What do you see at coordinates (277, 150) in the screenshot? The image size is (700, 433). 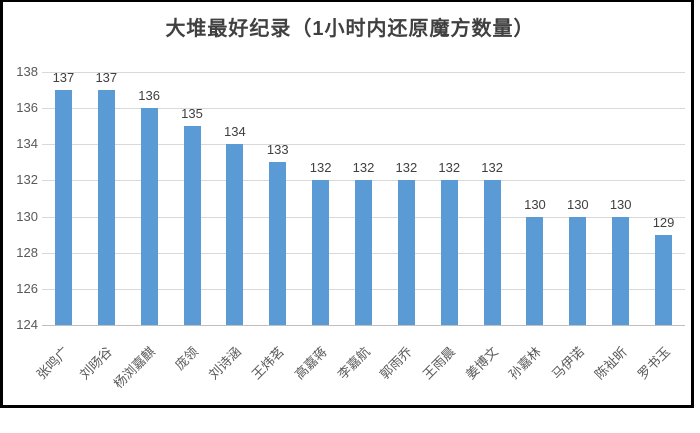 I see `bar-value-label: 133` at bounding box center [277, 150].